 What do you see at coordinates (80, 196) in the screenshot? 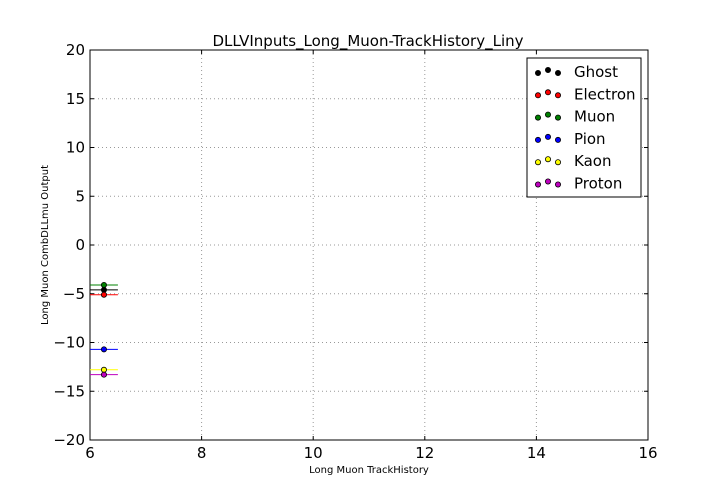
I see `y-tick-label: 5` at bounding box center [80, 196].